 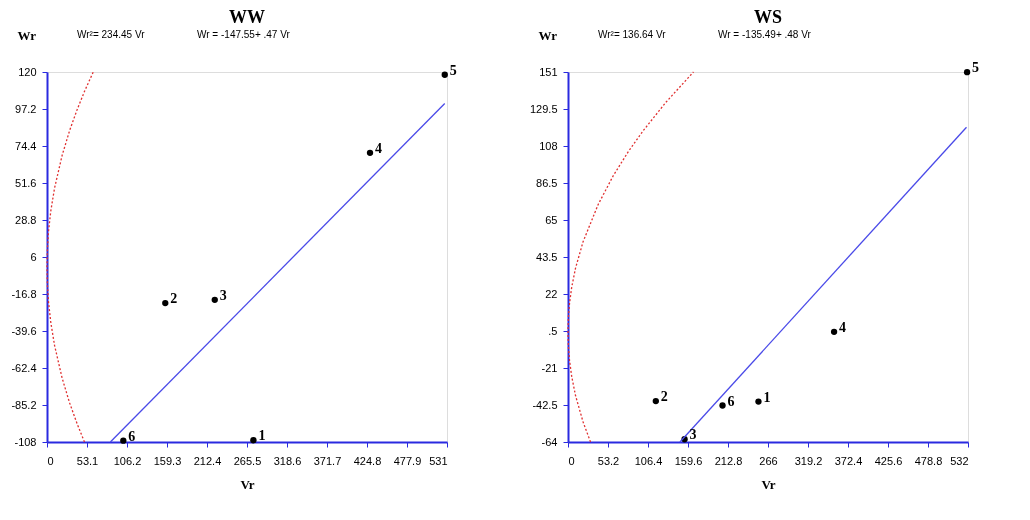 What do you see at coordinates (768, 17) in the screenshot?
I see `chart-title: WS` at bounding box center [768, 17].